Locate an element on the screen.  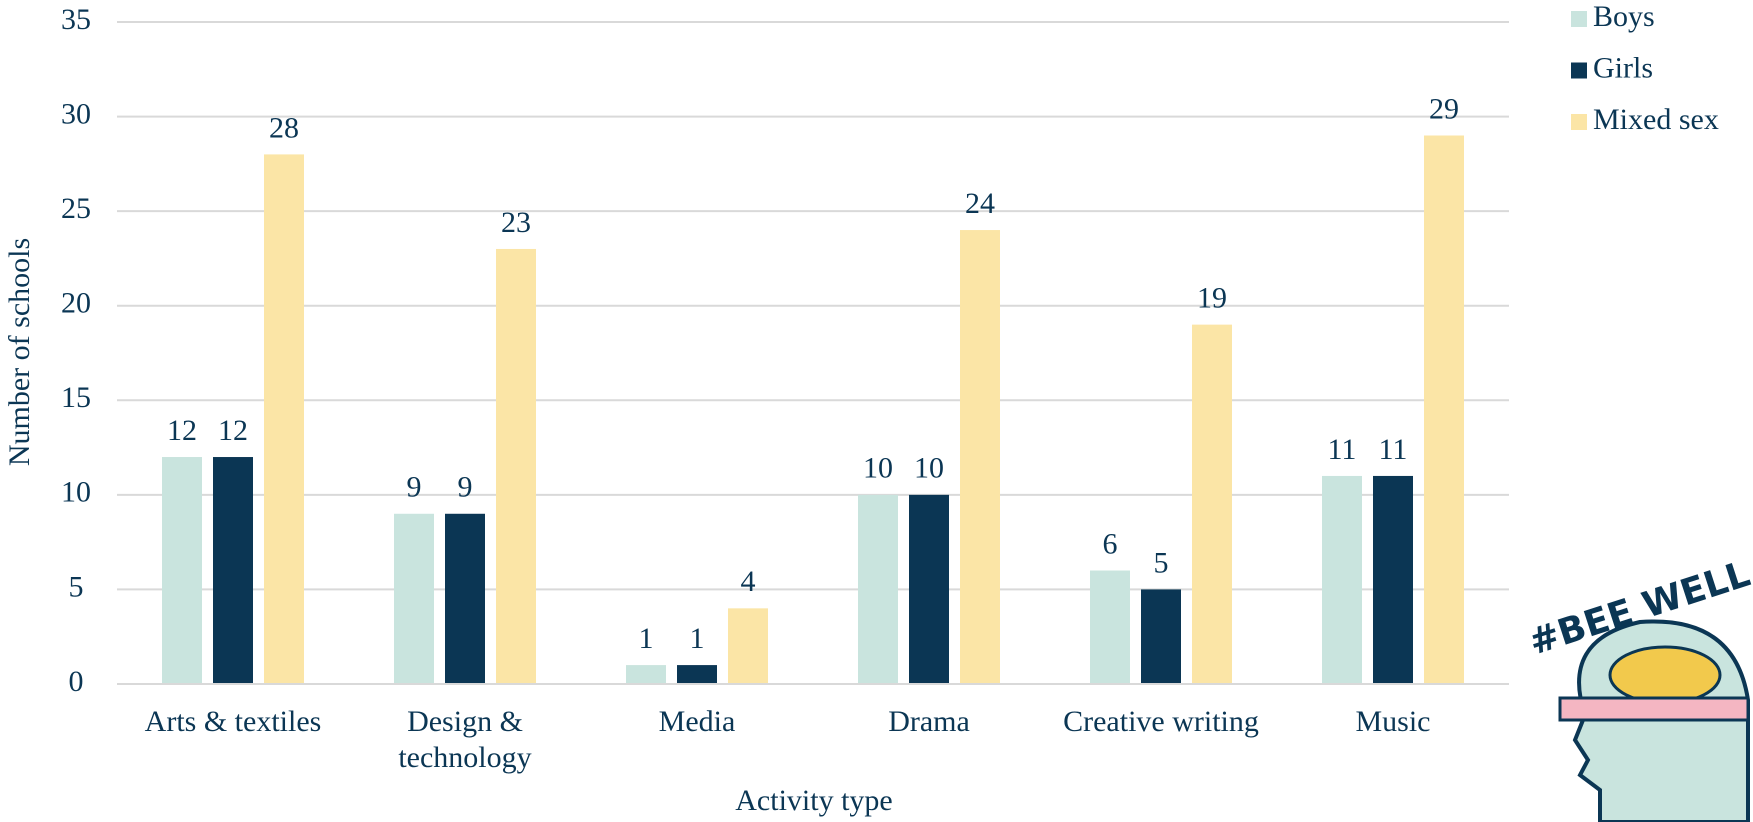
data-label: 19 is located at coordinates (1212, 298).